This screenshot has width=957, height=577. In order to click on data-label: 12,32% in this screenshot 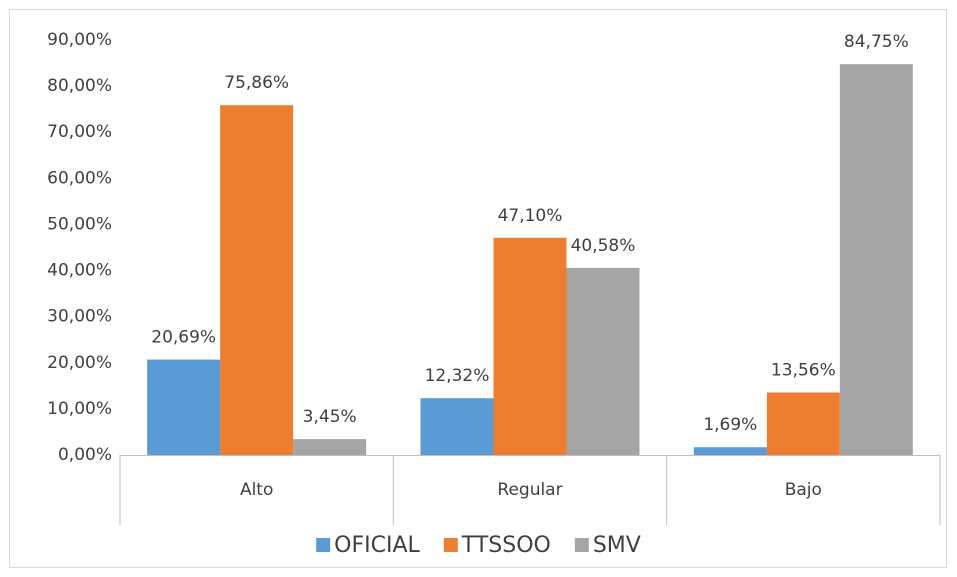, I will do `click(457, 376)`.